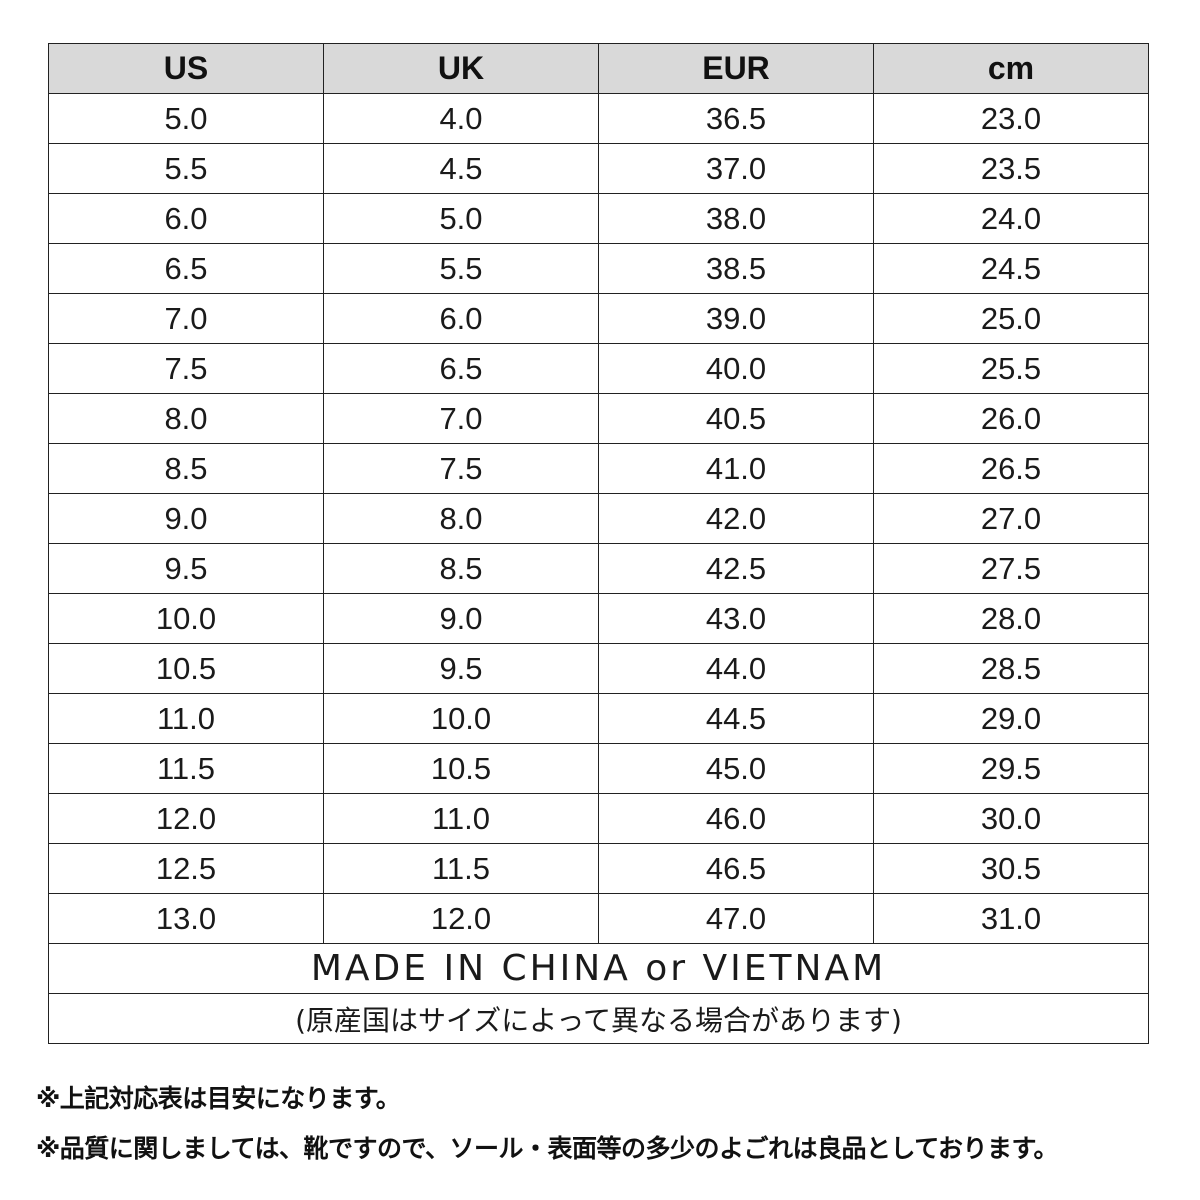 This screenshot has height=1200, width=1200. What do you see at coordinates (186, 568) in the screenshot?
I see `cell-us: 9.5` at bounding box center [186, 568].